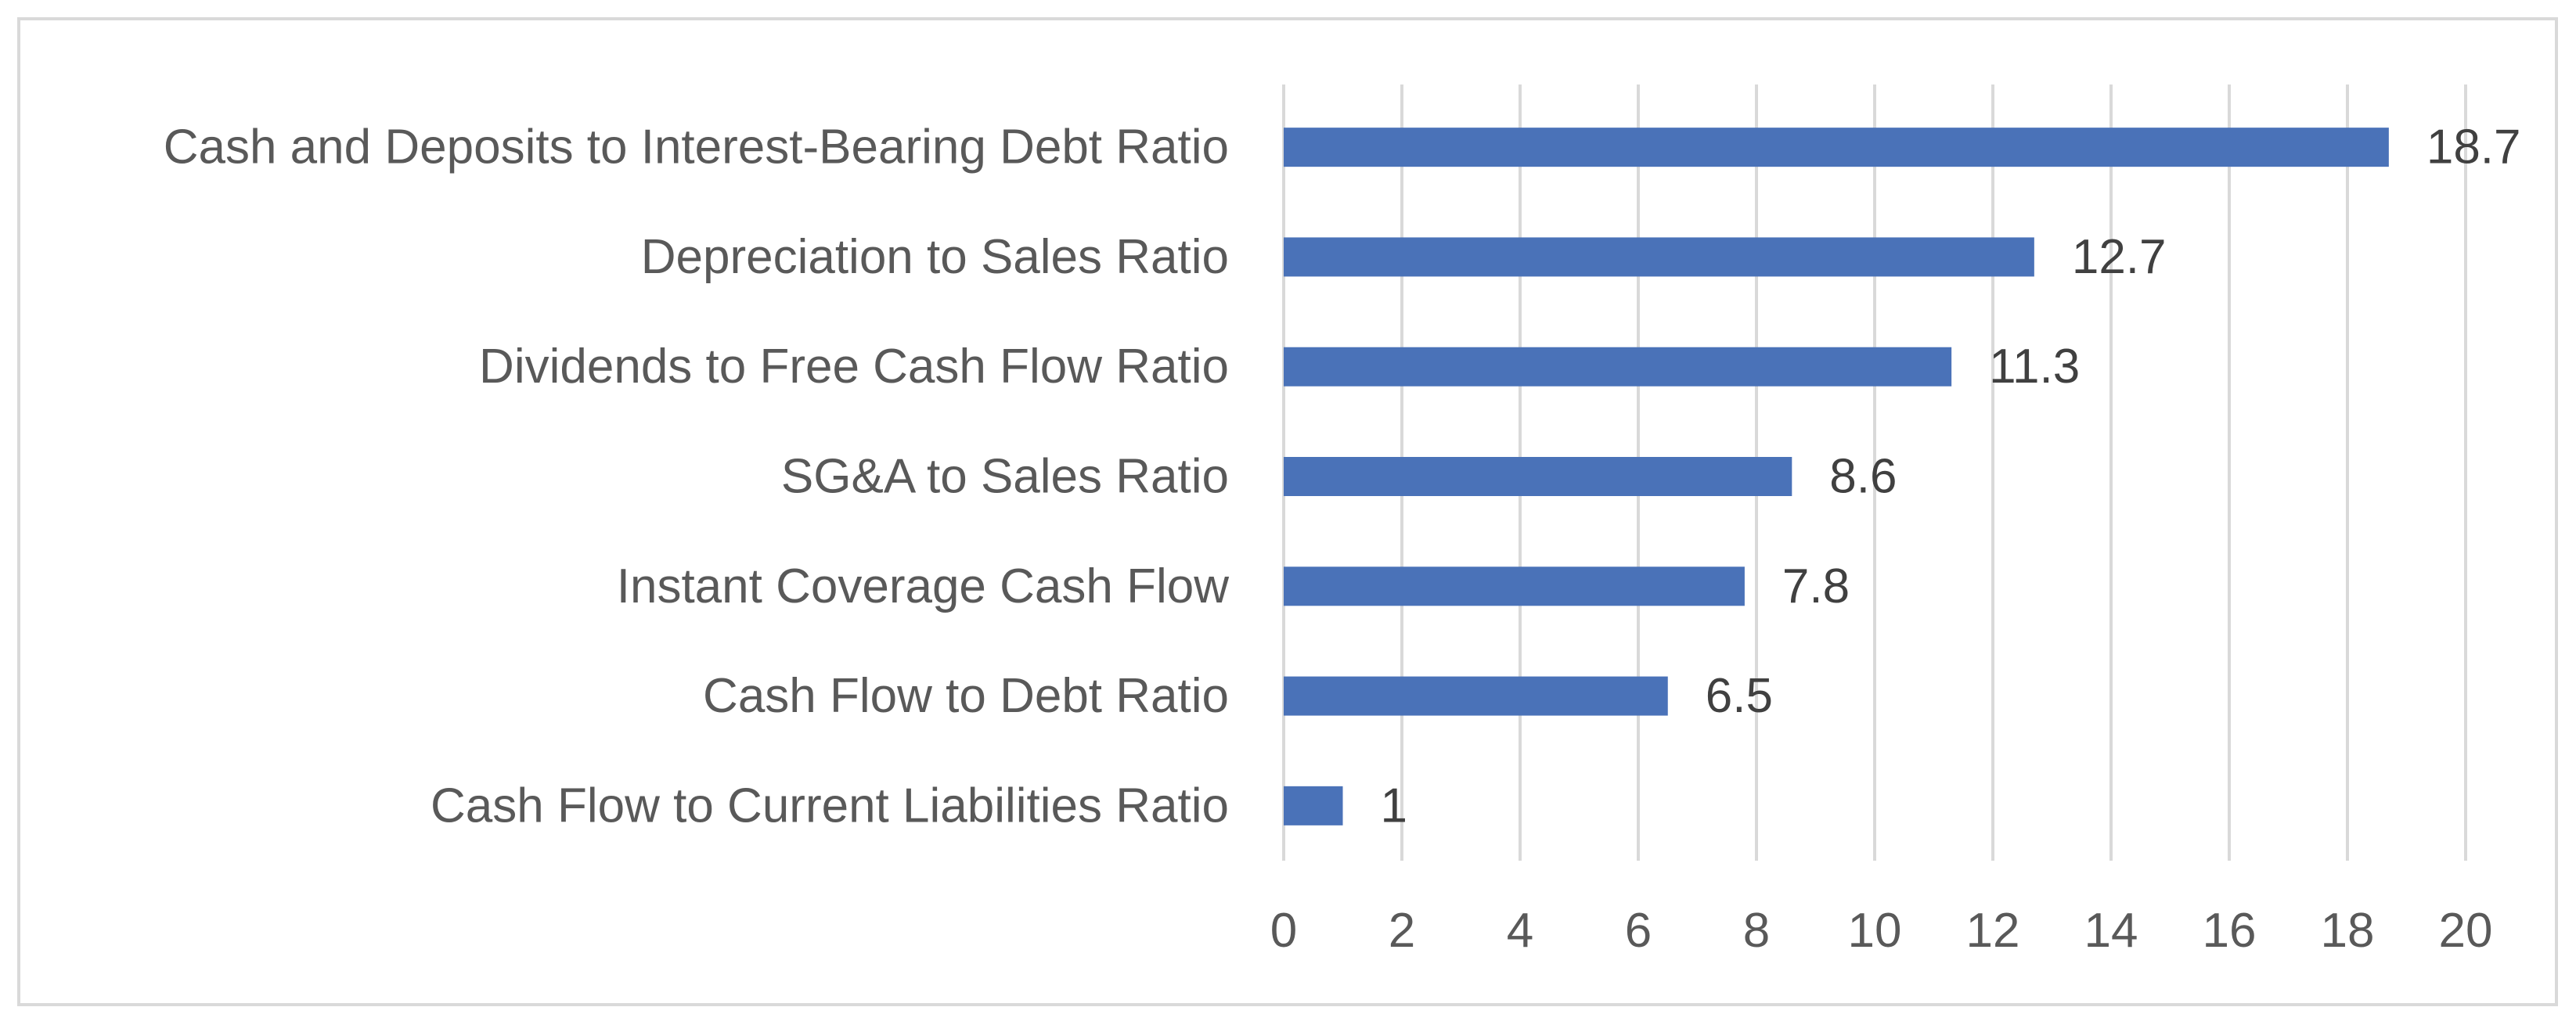 Image resolution: width=2576 pixels, height=1025 pixels. What do you see at coordinates (1875, 931) in the screenshot?
I see `x-tick-label: 10` at bounding box center [1875, 931].